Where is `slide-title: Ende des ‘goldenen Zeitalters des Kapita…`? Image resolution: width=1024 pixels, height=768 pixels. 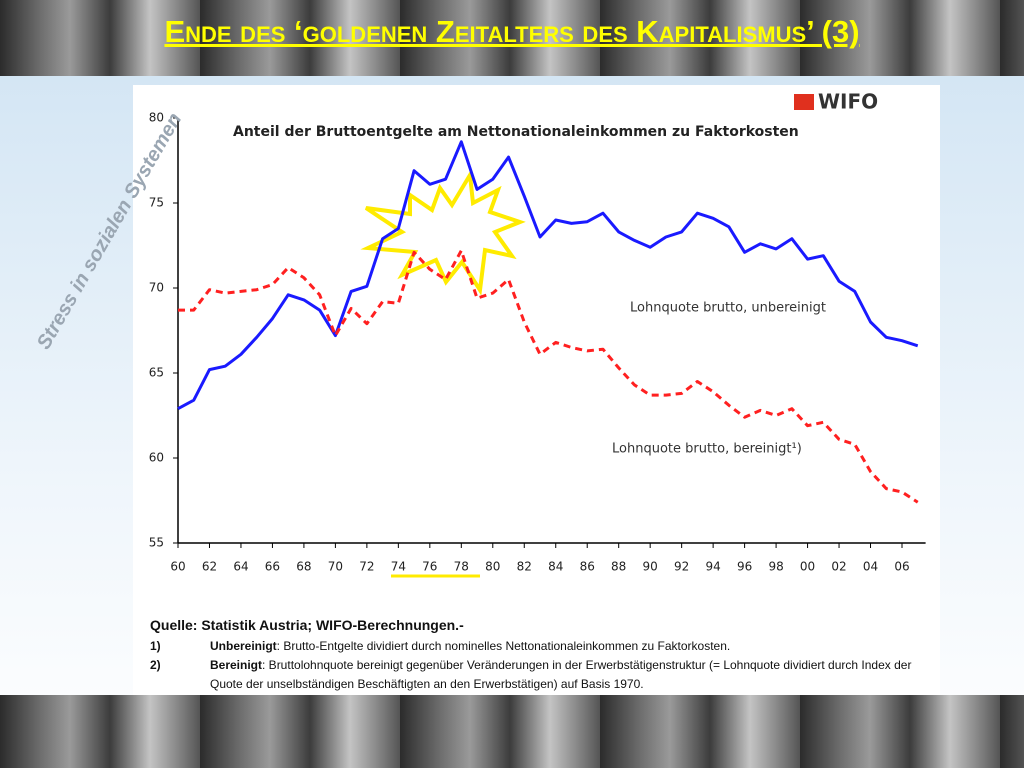 slide-title: Ende des ‘goldenen Zeitalters des Kapita… is located at coordinates (512, 31).